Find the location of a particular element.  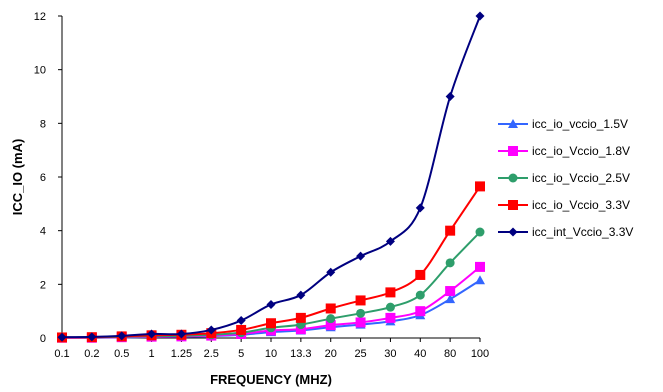

y-tick-label: 8 is located at coordinates (43, 124).